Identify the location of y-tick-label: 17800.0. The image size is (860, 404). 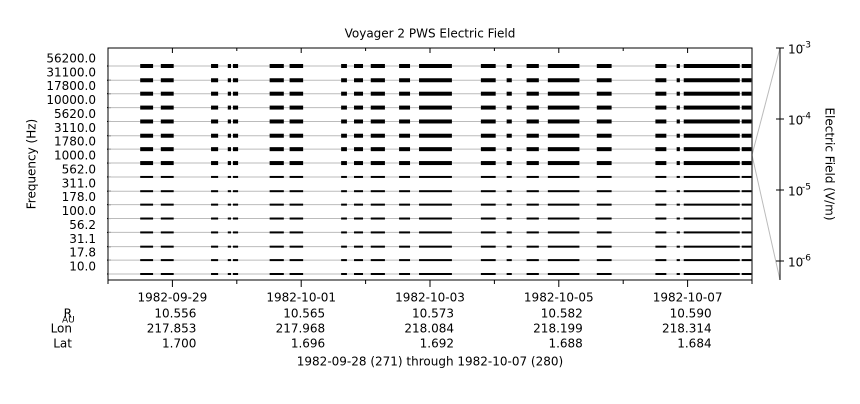
(71, 86).